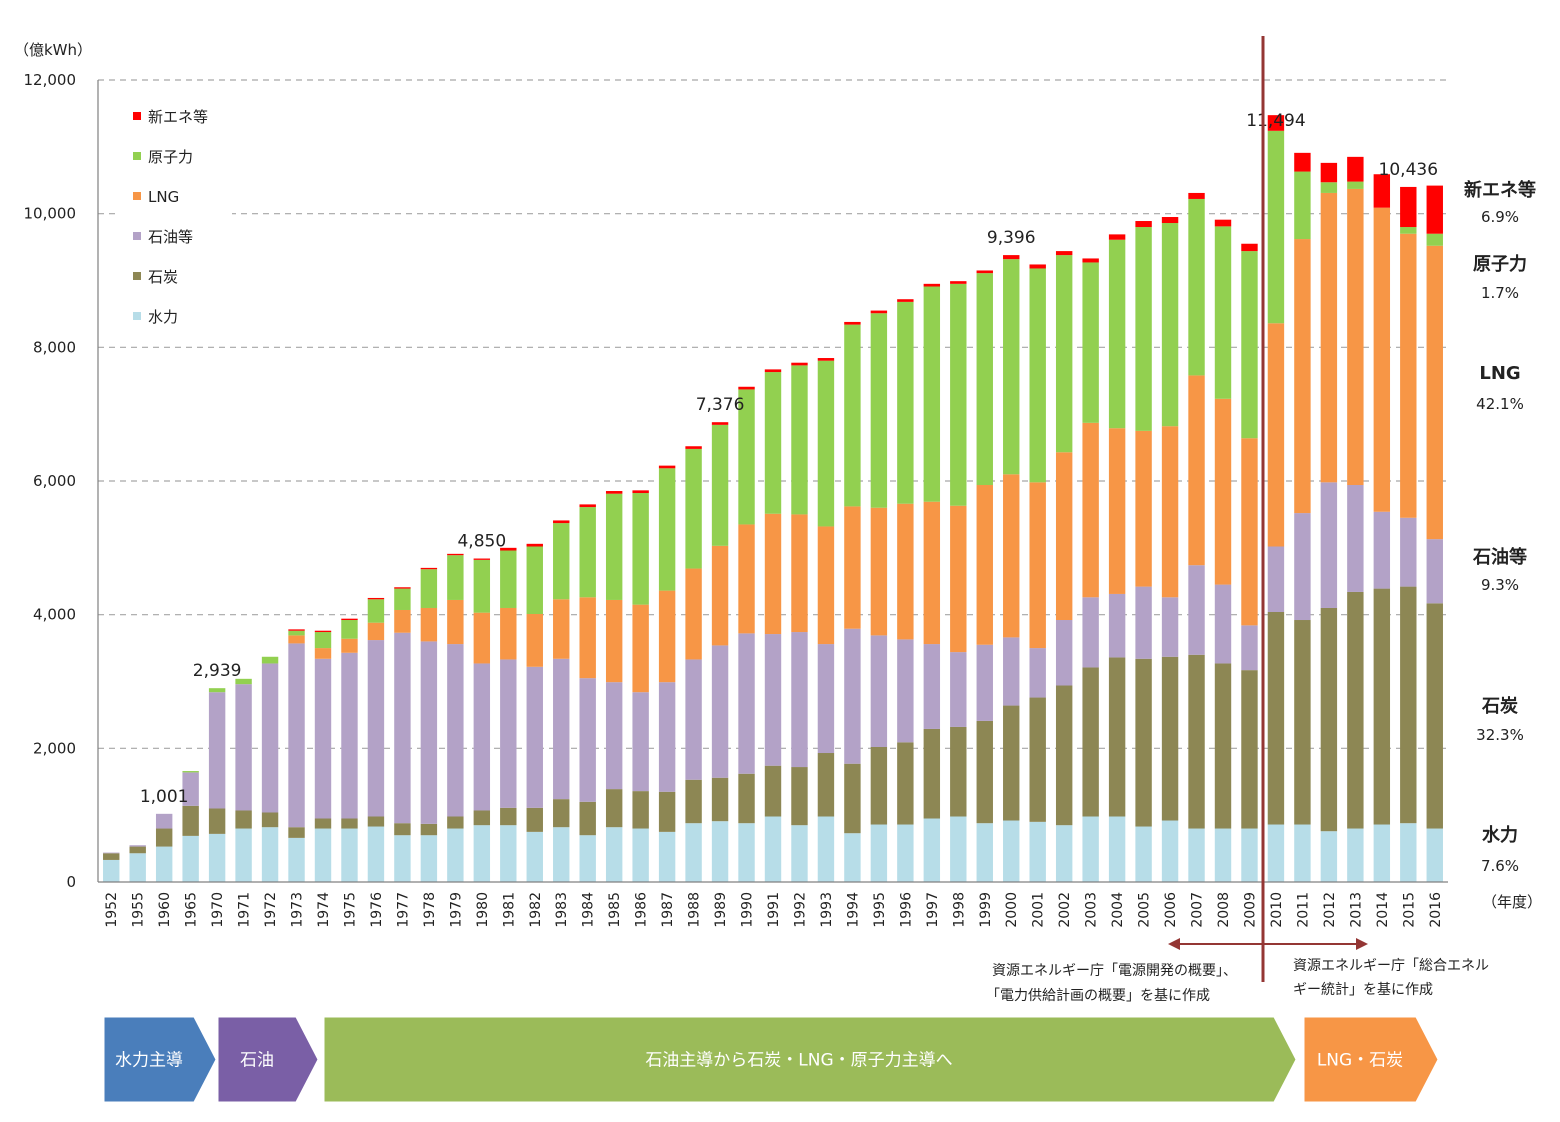 This screenshot has height=1122, width=1560. What do you see at coordinates (54, 347) in the screenshot?
I see `y-tick-label: 8,000` at bounding box center [54, 347].